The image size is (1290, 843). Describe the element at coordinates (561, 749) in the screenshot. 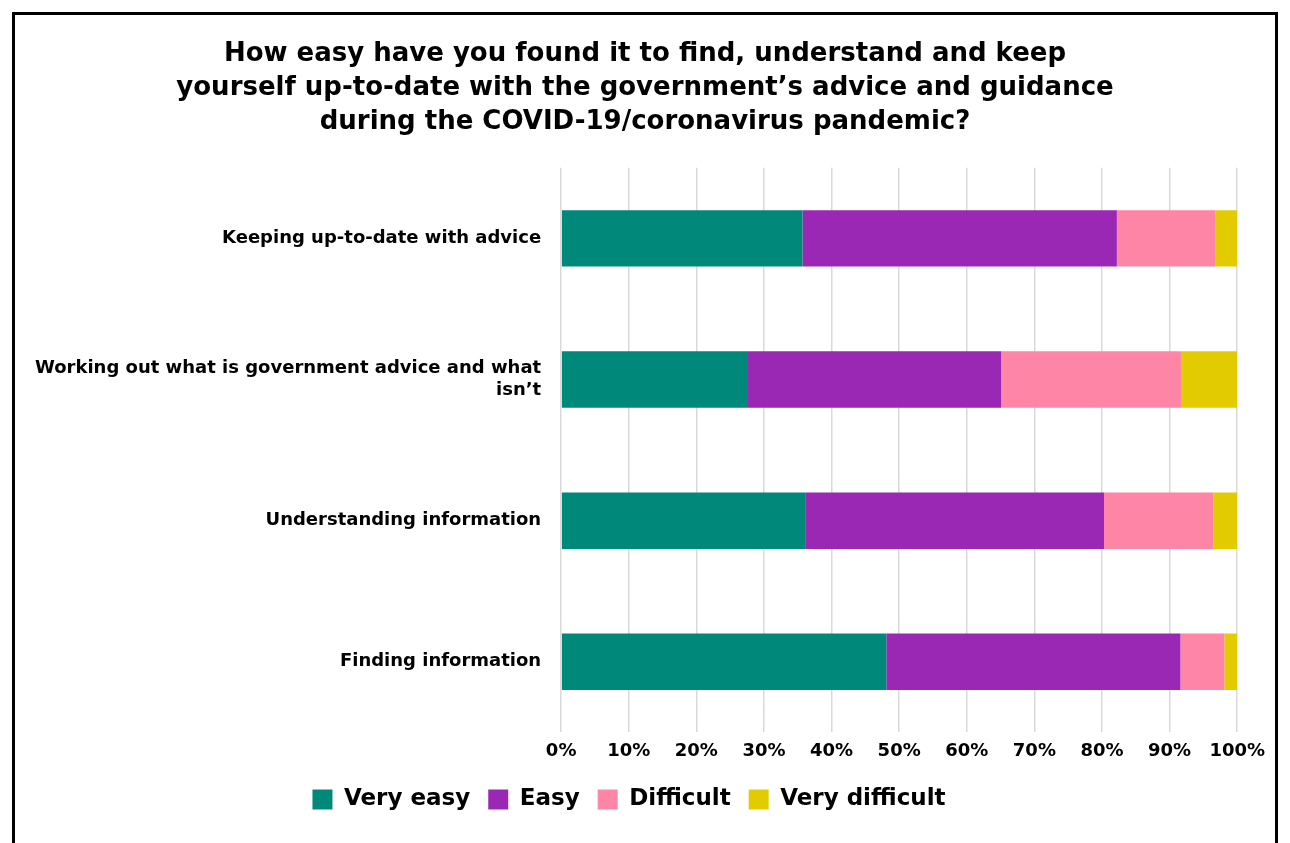

I see `x-tick-label: 0%` at that location.